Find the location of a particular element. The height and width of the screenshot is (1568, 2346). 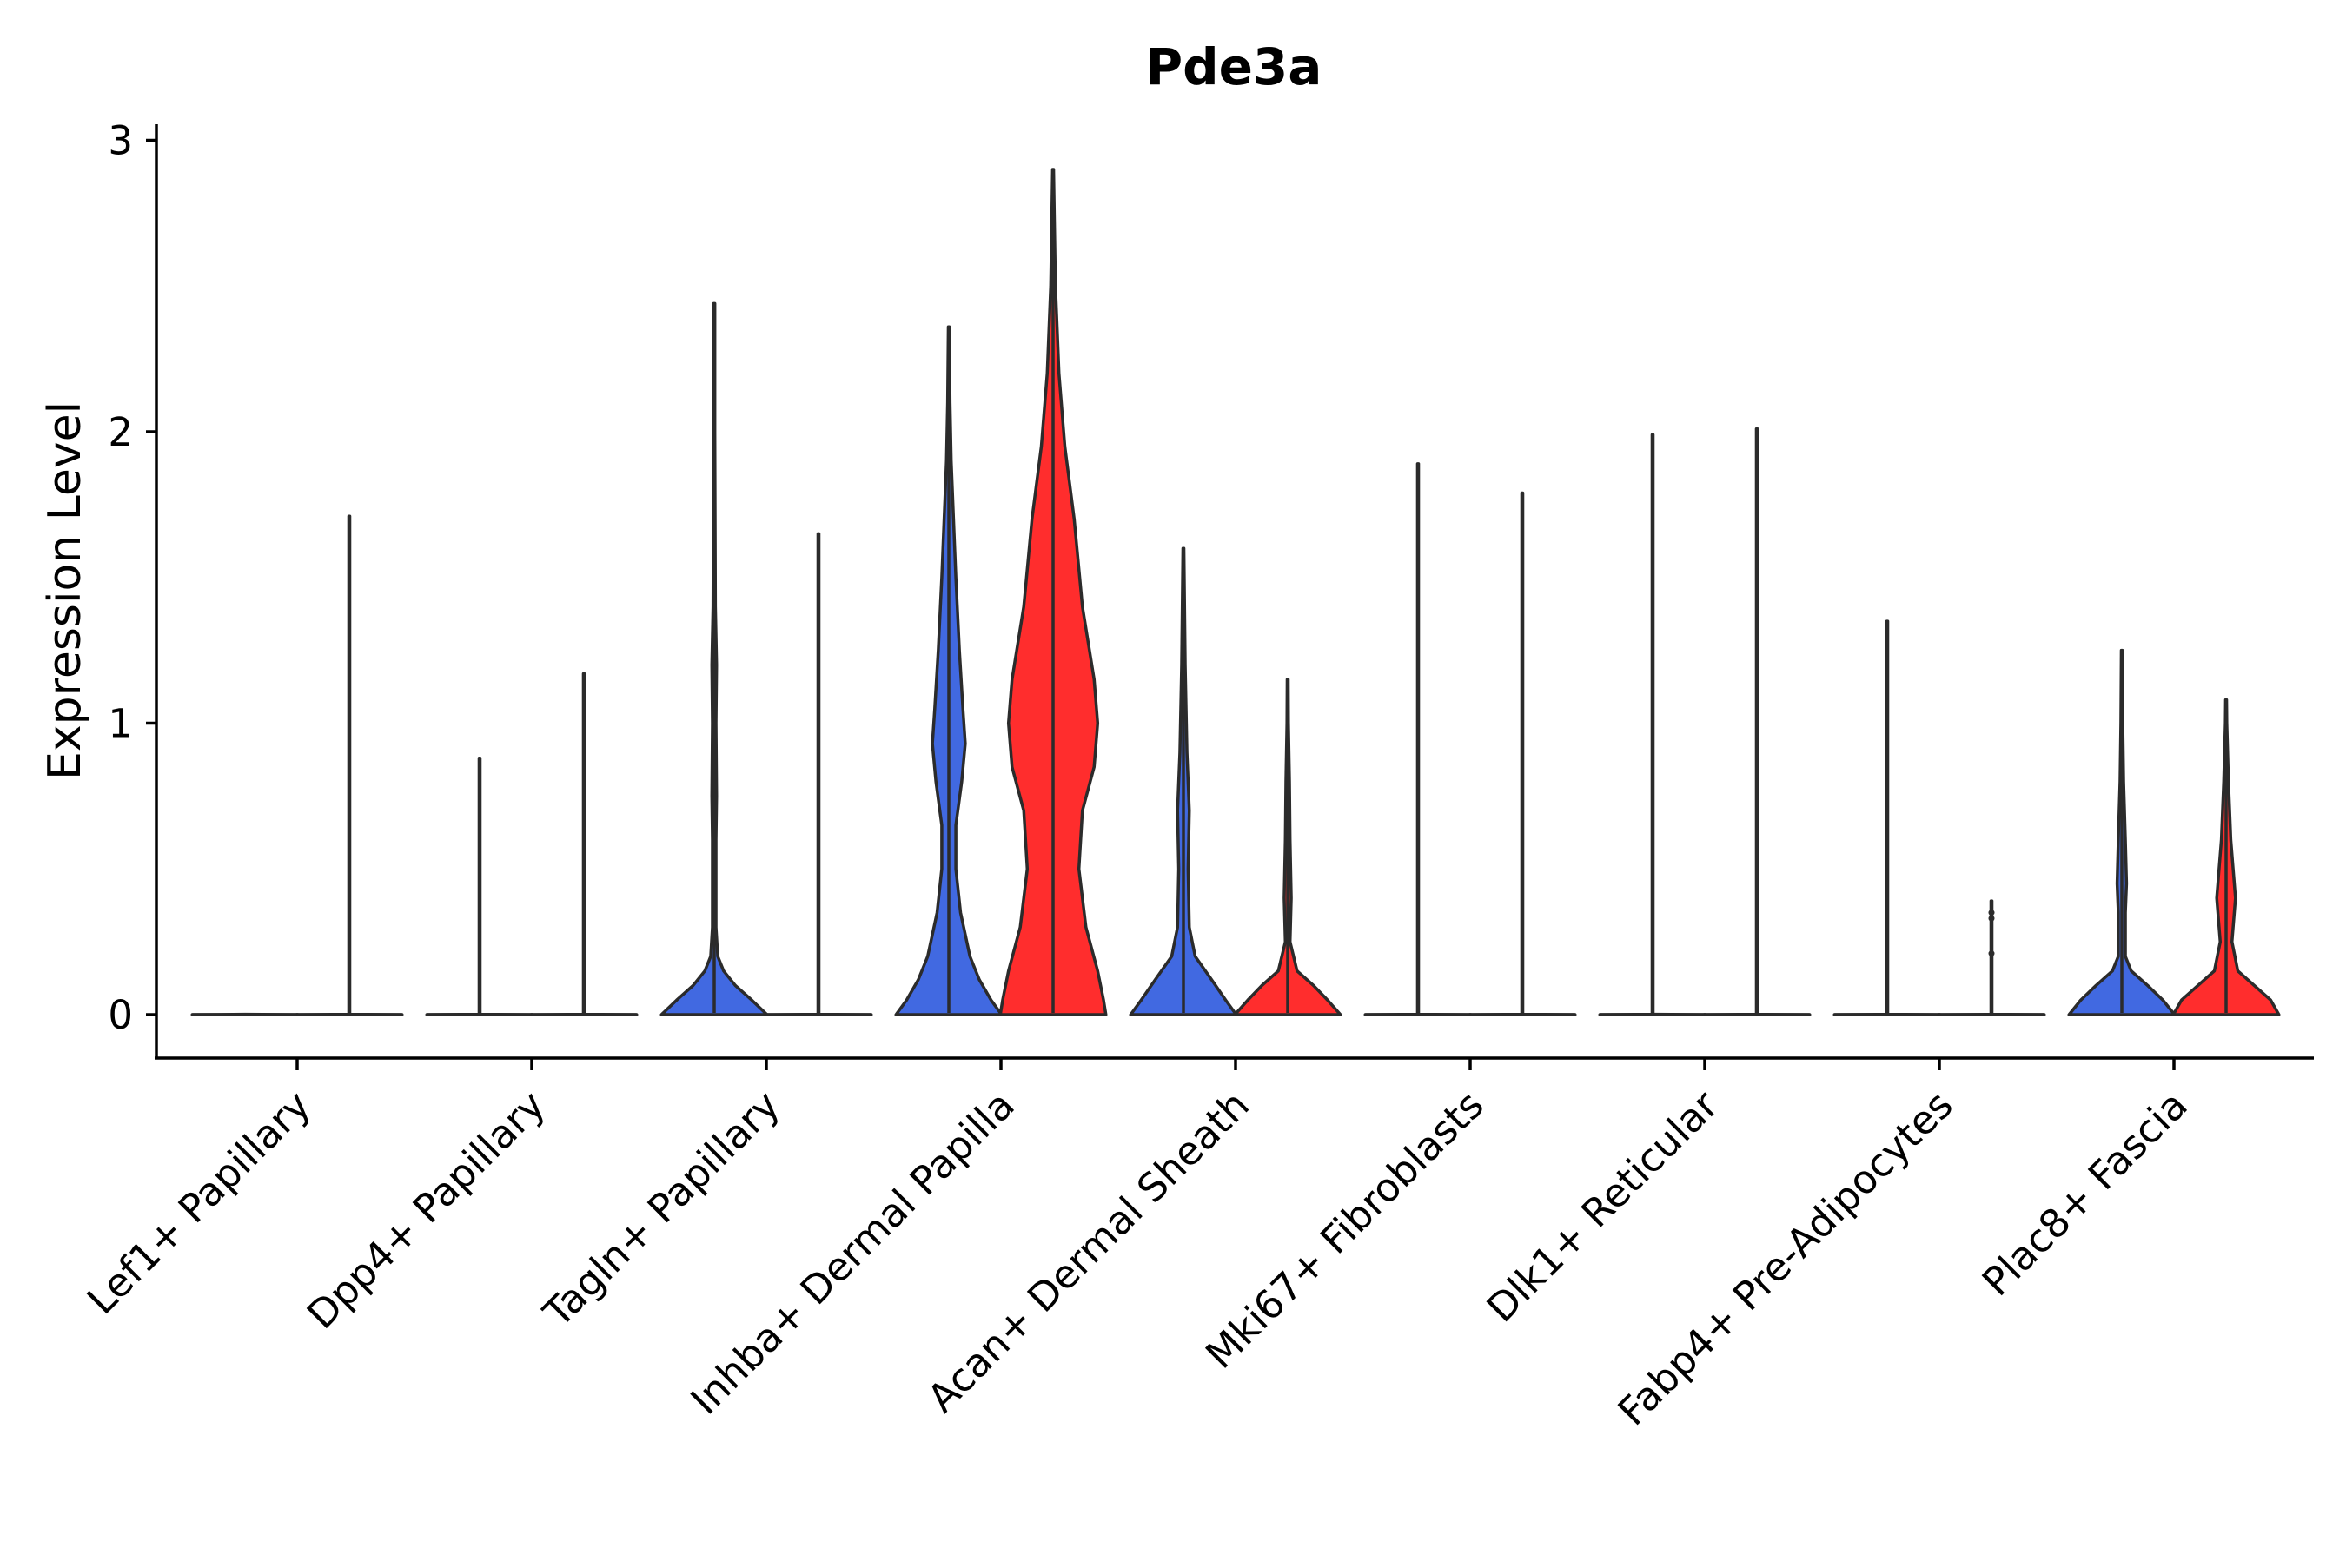

x-tick-label: Tagln+ Papillary is located at coordinates (662, 1209).